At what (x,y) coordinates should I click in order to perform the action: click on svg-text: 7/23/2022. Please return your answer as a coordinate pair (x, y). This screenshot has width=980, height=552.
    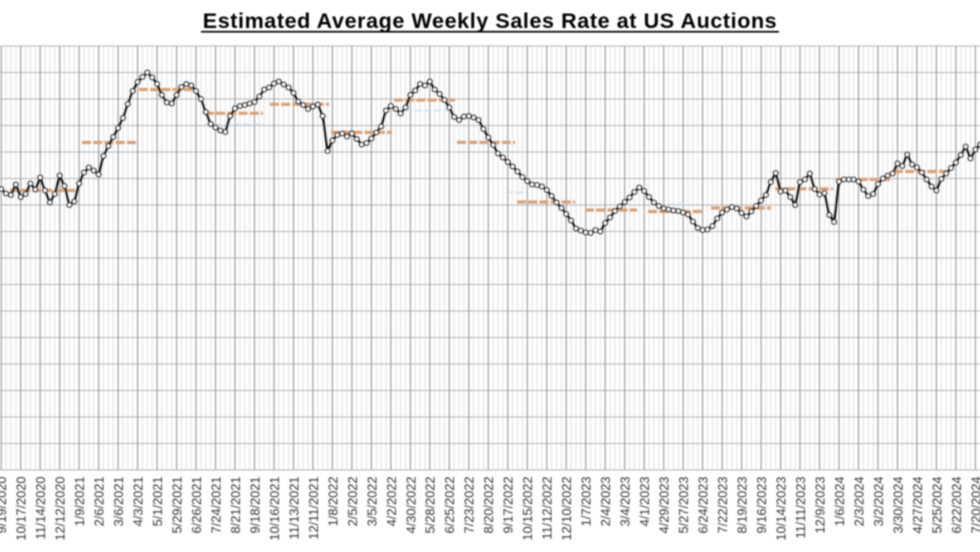
    Looking at the image, I should click on (469, 505).